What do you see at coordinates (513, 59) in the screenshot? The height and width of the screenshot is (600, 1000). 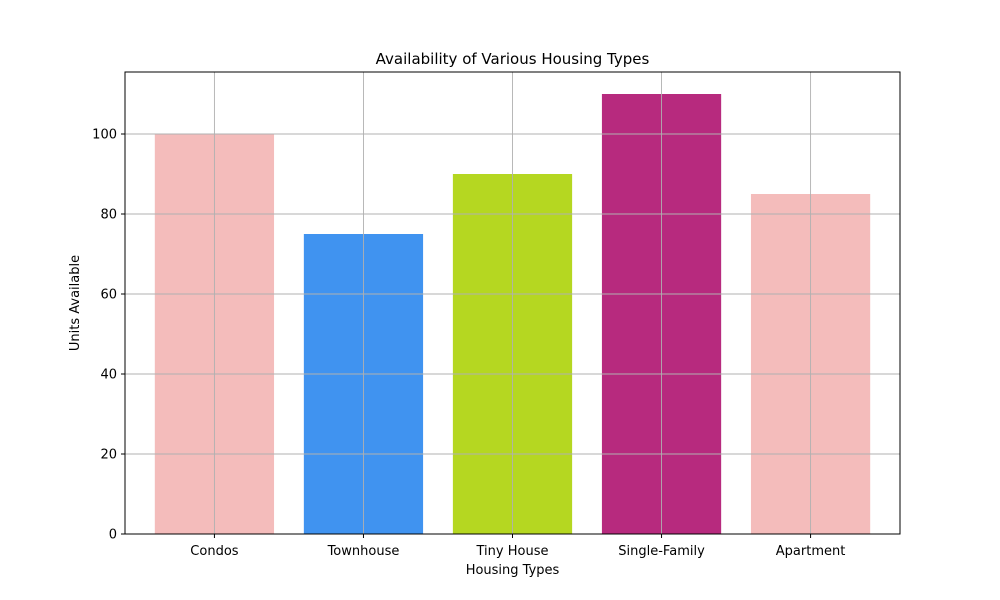 I see `chart-title: Availability of Various Housing Types` at bounding box center [513, 59].